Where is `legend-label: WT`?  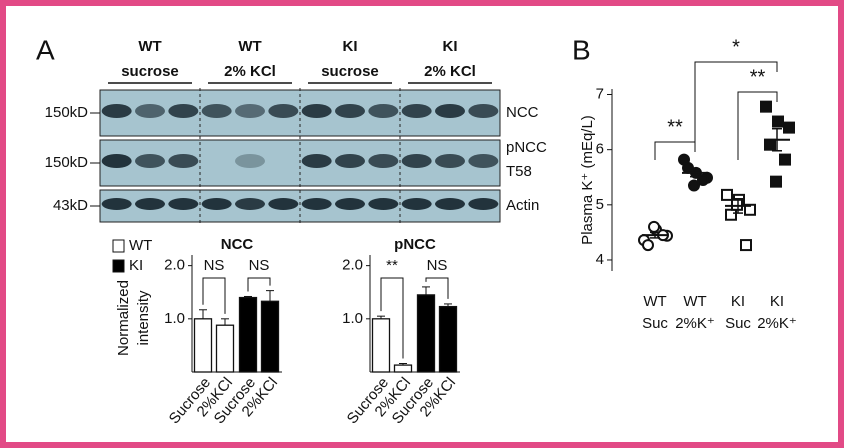
legend-label: WT is located at coordinates (140, 245).